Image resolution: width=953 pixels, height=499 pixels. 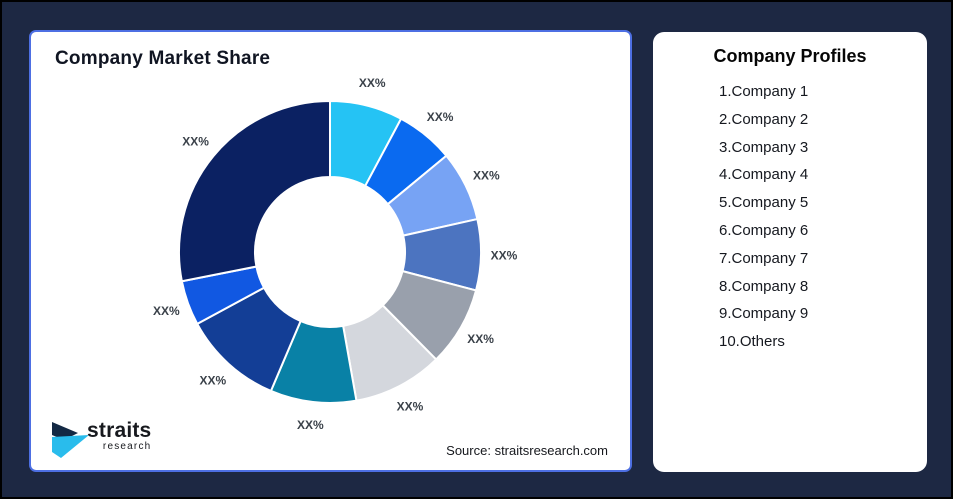 What do you see at coordinates (764, 258) in the screenshot?
I see `profile-list-item: 7.Company 7` at bounding box center [764, 258].